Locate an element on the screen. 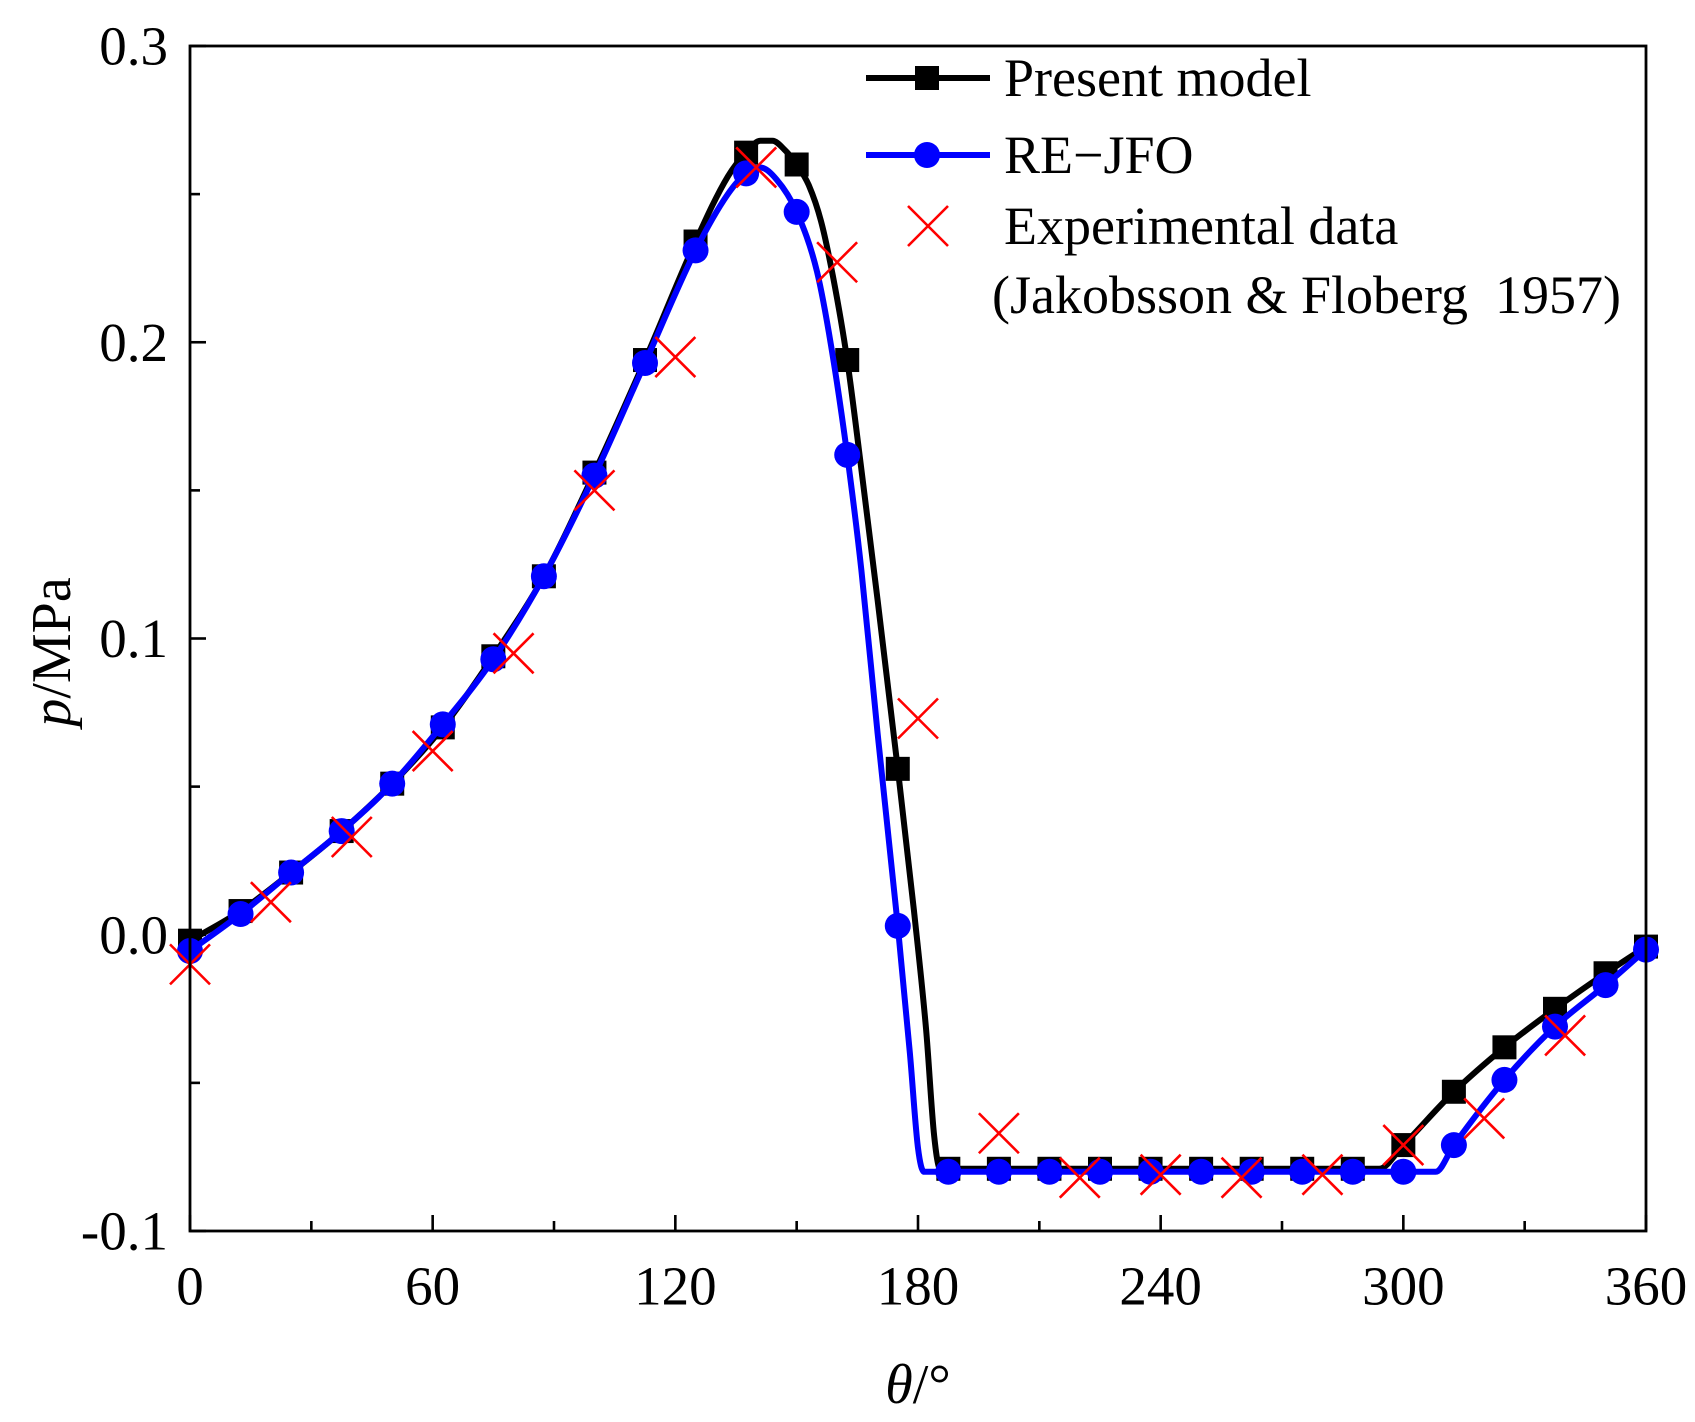  x-axis-label: θ/° is located at coordinates (917, 1385).